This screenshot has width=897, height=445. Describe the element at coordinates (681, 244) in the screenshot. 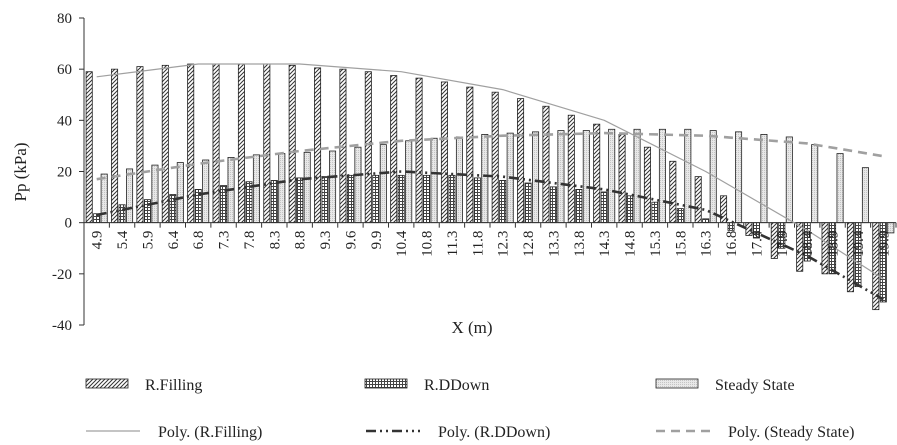

I see `x-tick-label: 15.8` at that location.